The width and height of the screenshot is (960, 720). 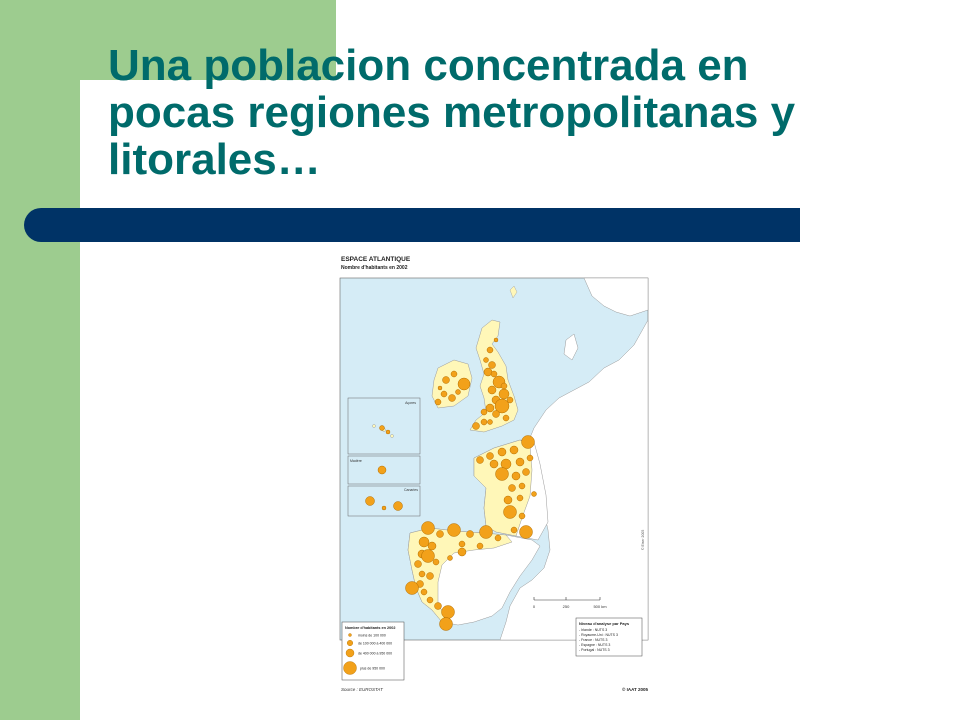 What do you see at coordinates (374, 268) in the screenshot?
I see `map-subtitle: Nombre d'habitants en 2002` at bounding box center [374, 268].